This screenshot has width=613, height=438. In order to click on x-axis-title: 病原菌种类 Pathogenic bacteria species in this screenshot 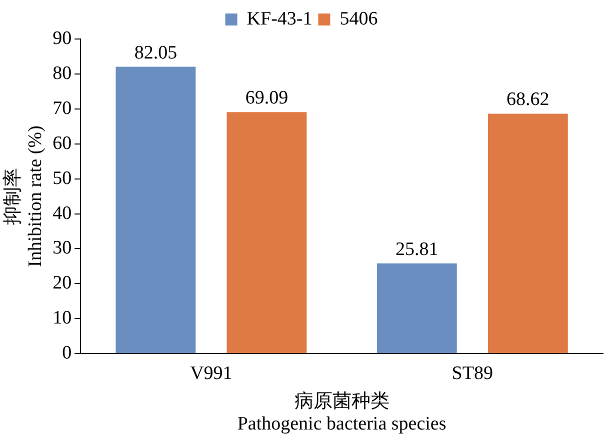, I will do `click(341, 412)`.